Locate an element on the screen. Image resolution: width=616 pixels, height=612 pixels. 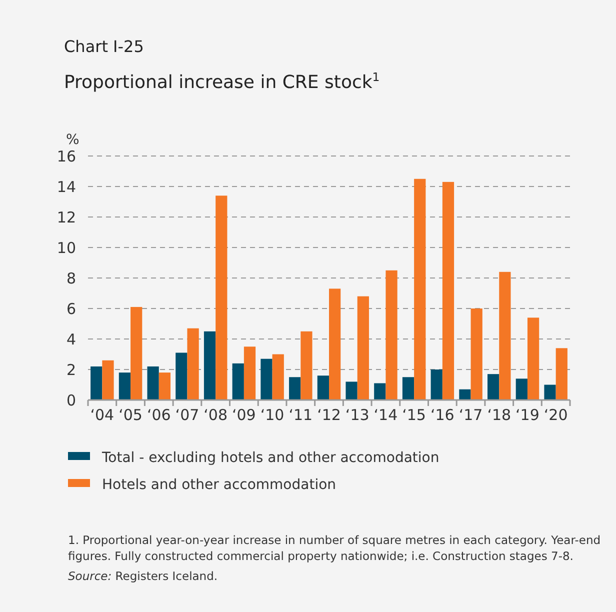
x-tick-label: ‘14 is located at coordinates (386, 415).